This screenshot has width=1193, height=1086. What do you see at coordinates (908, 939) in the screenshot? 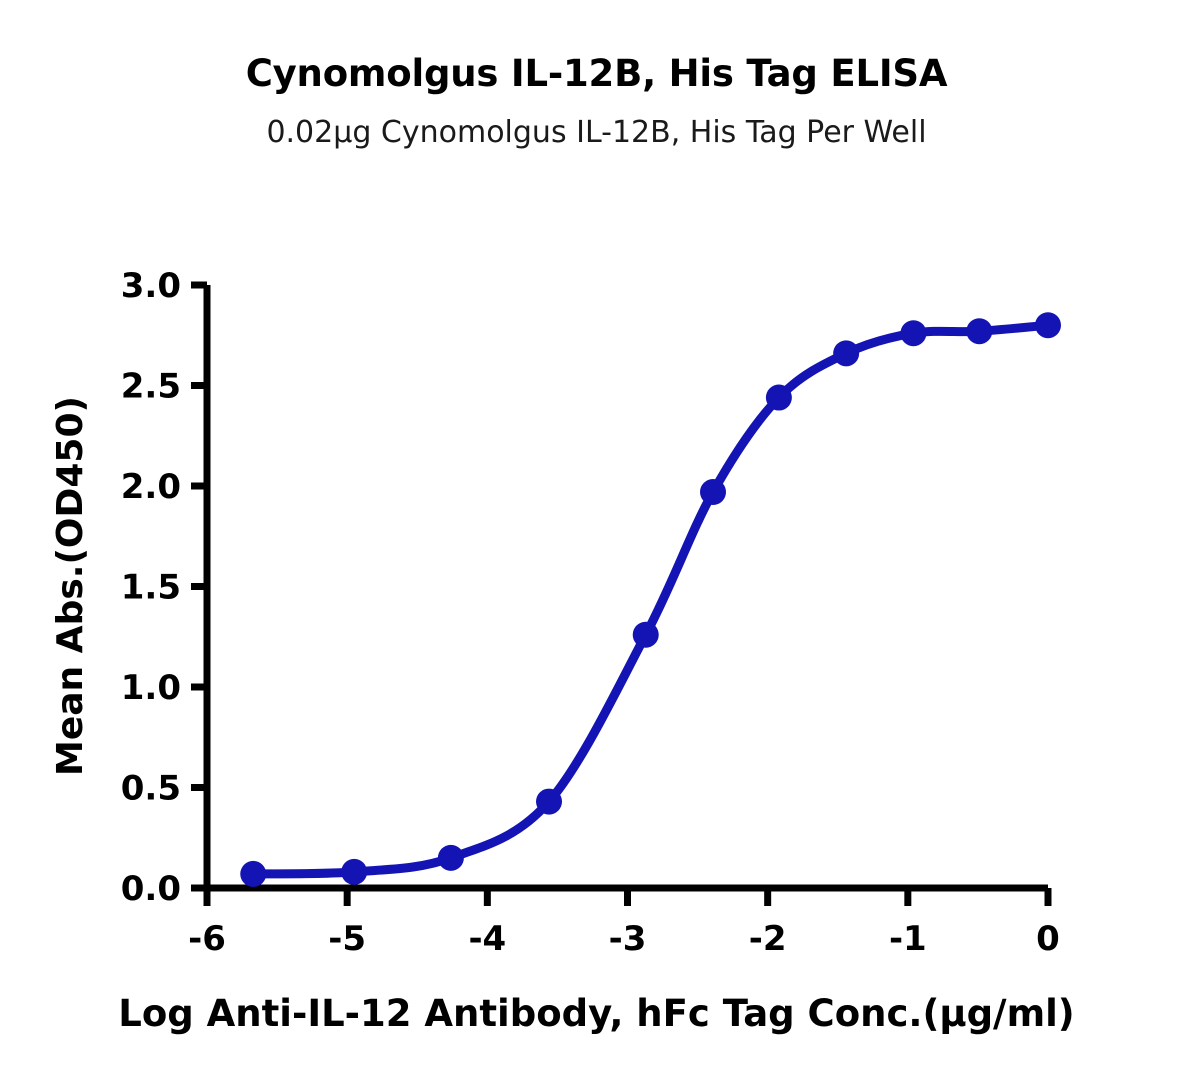
I see `x-tick-label: -1` at bounding box center [908, 939].